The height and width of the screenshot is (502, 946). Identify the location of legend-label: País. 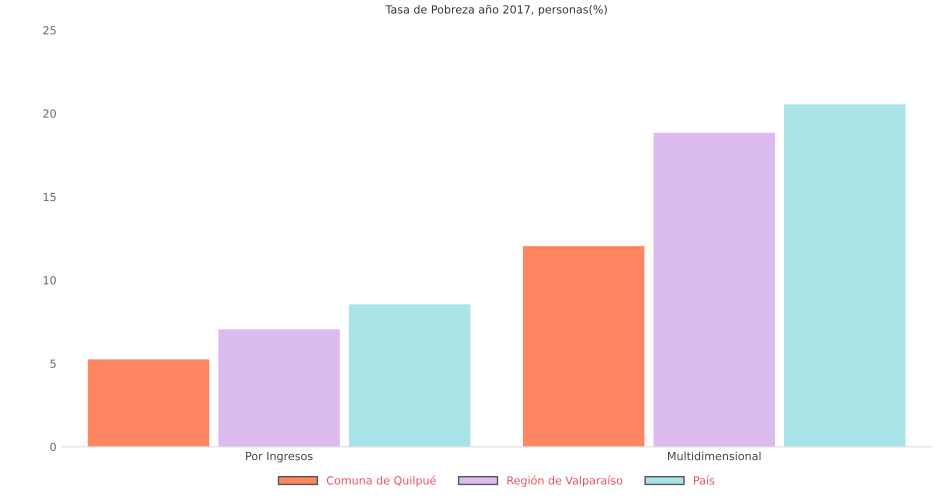
(704, 480).